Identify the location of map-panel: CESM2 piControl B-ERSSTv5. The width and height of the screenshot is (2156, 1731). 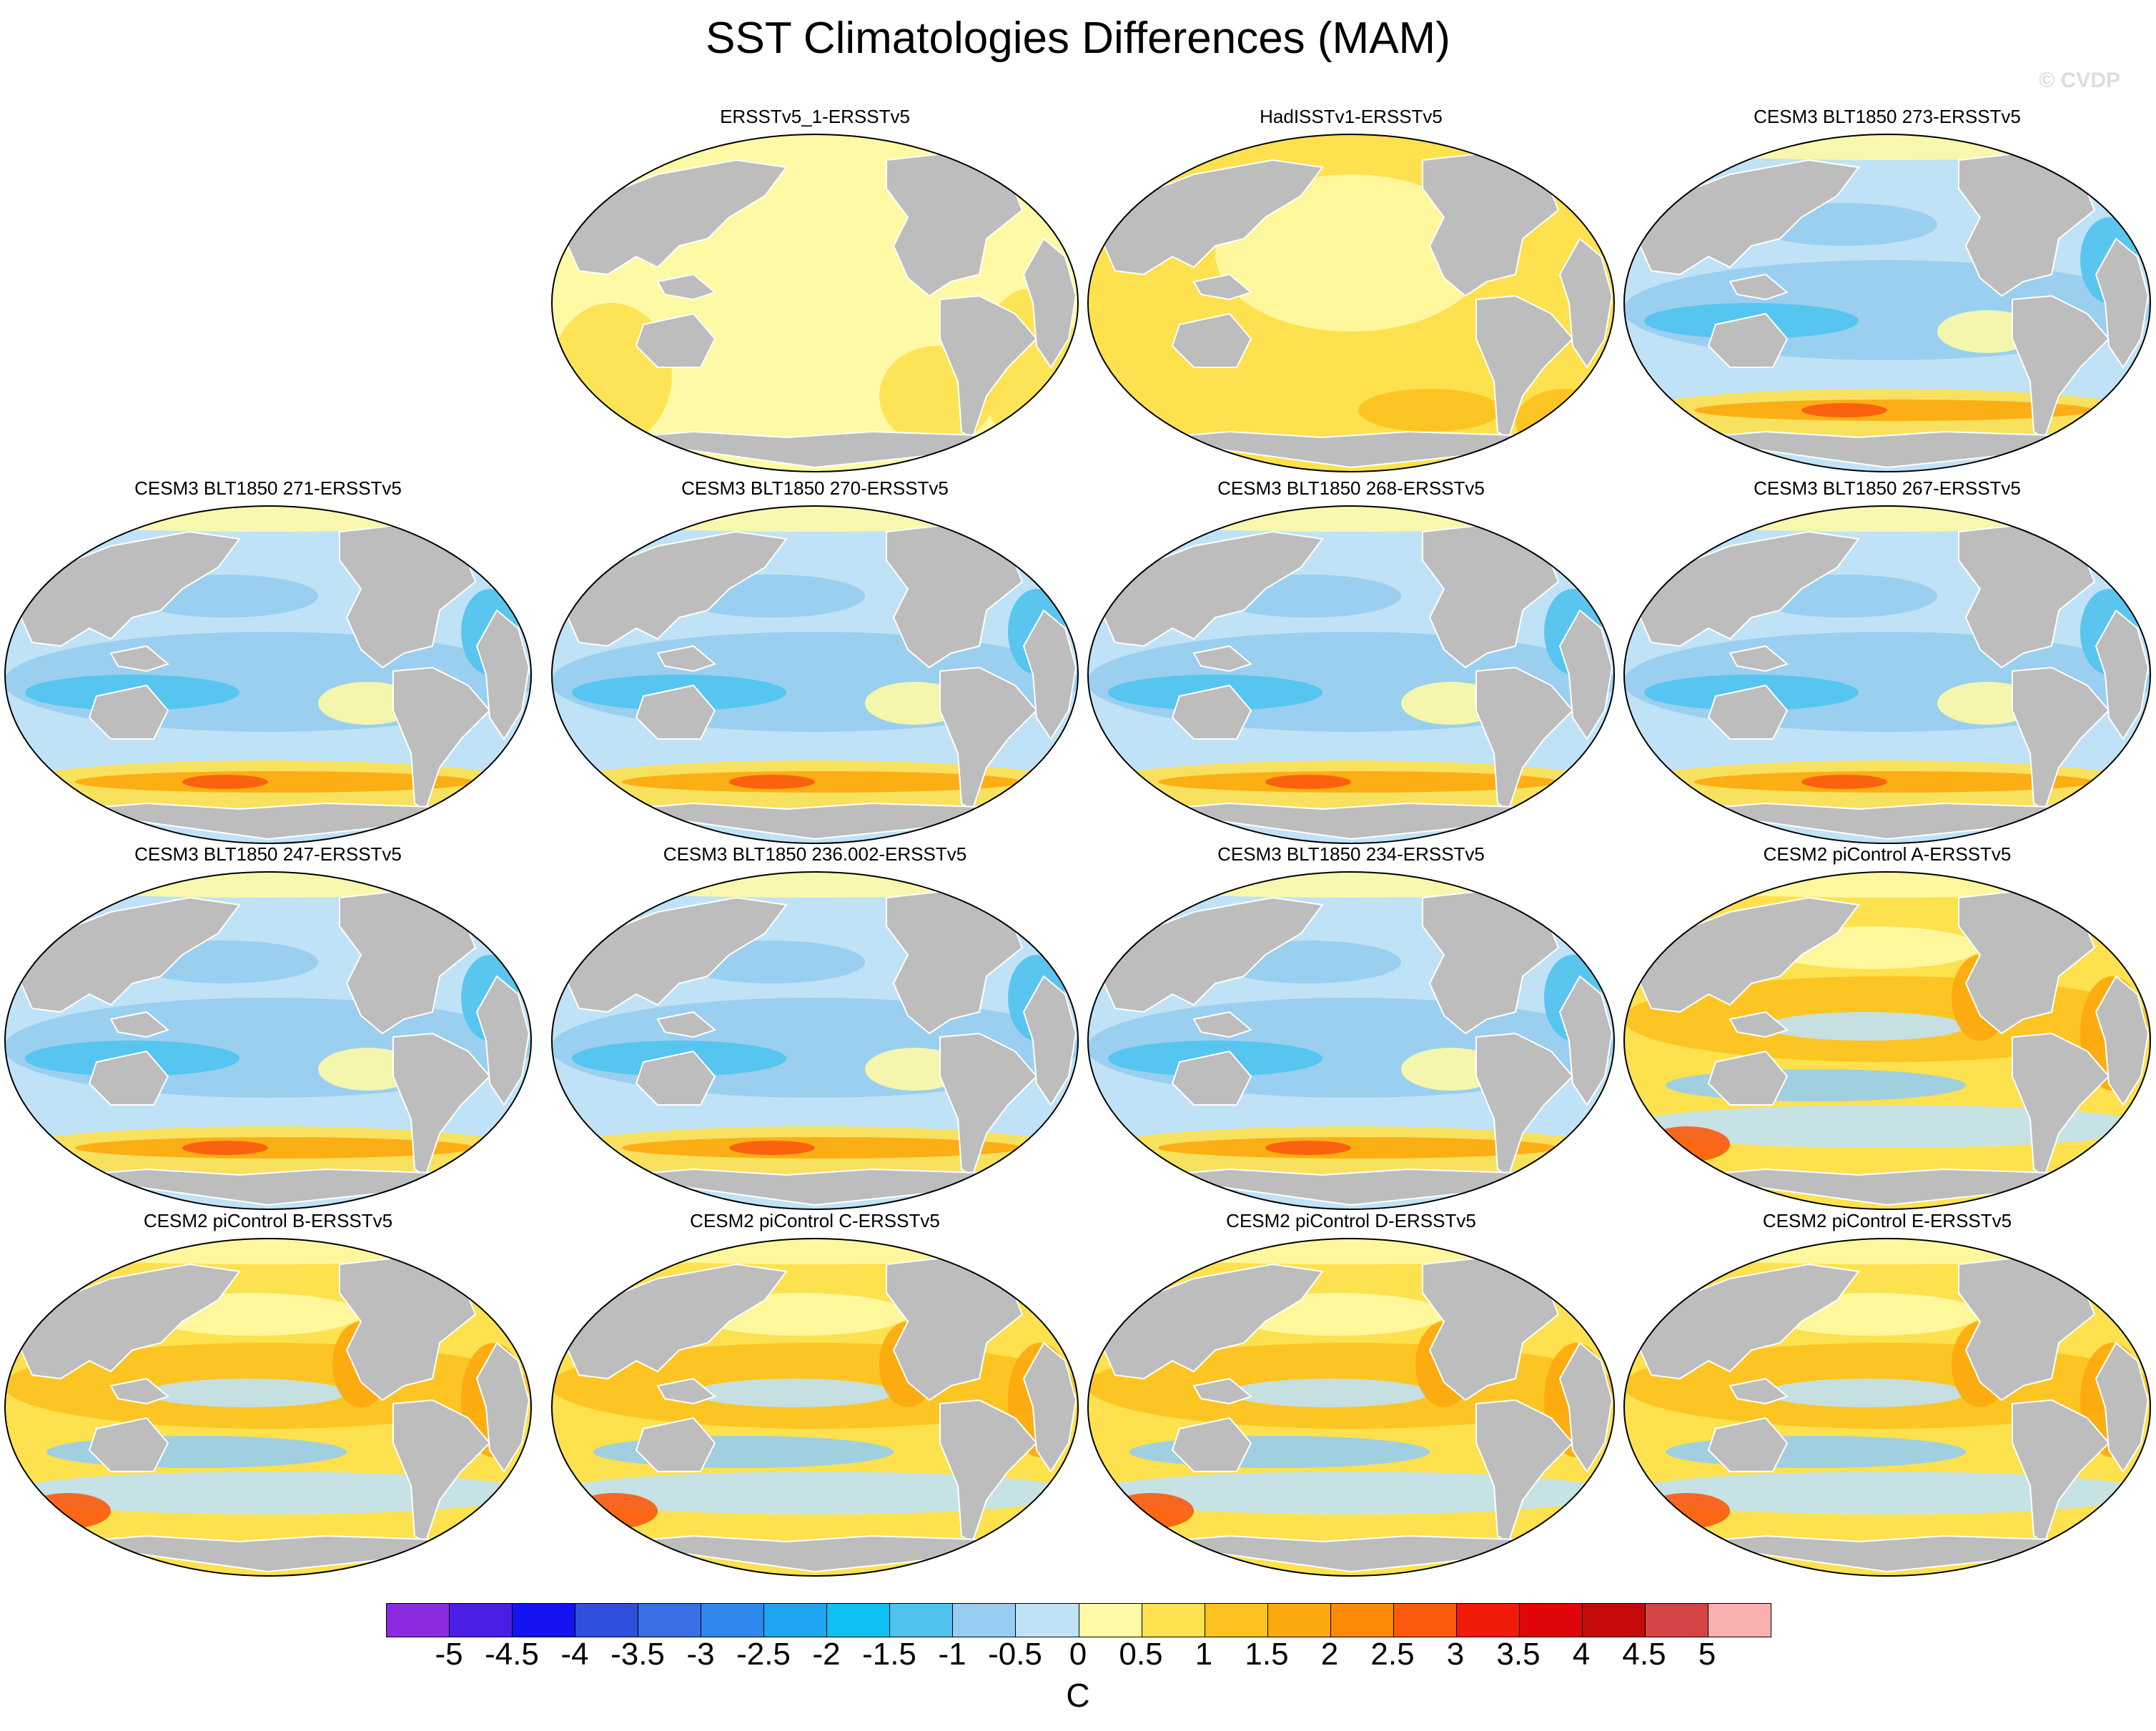
(268, 1396).